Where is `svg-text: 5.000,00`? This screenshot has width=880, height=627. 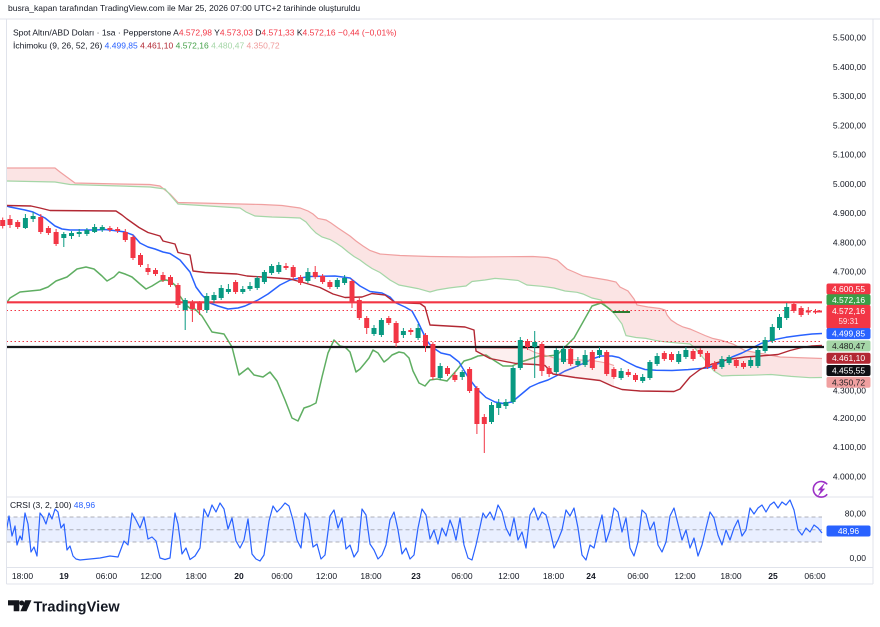 svg-text: 5.000,00 is located at coordinates (849, 184).